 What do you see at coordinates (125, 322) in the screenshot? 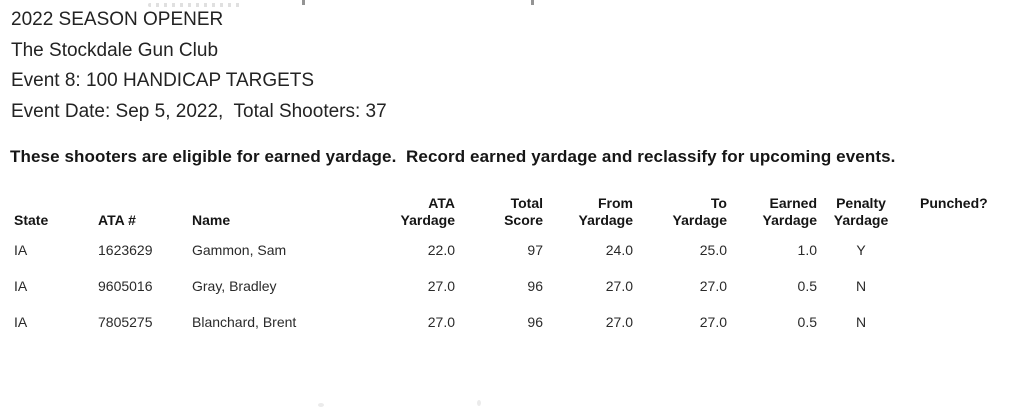
I see `cell-ata-number: 7805275` at bounding box center [125, 322].